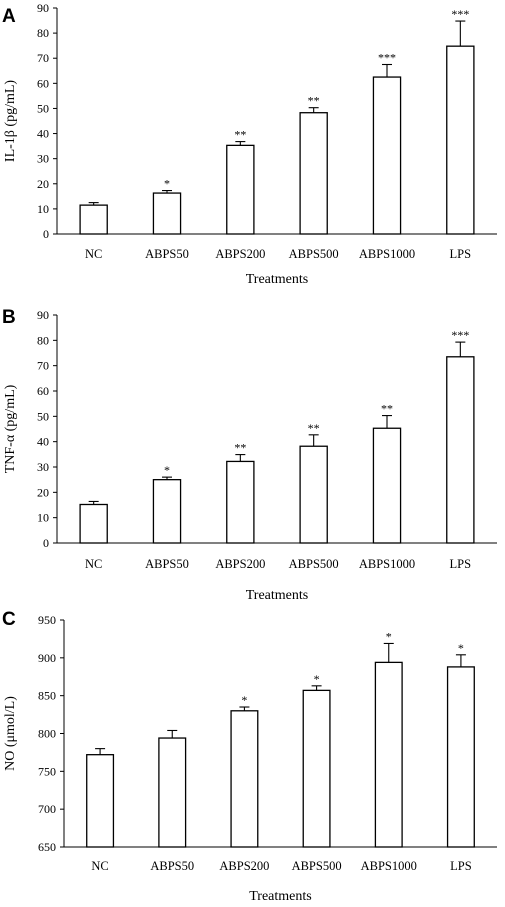  What do you see at coordinates (9, 317) in the screenshot?
I see `panel-letter: B` at bounding box center [9, 317].